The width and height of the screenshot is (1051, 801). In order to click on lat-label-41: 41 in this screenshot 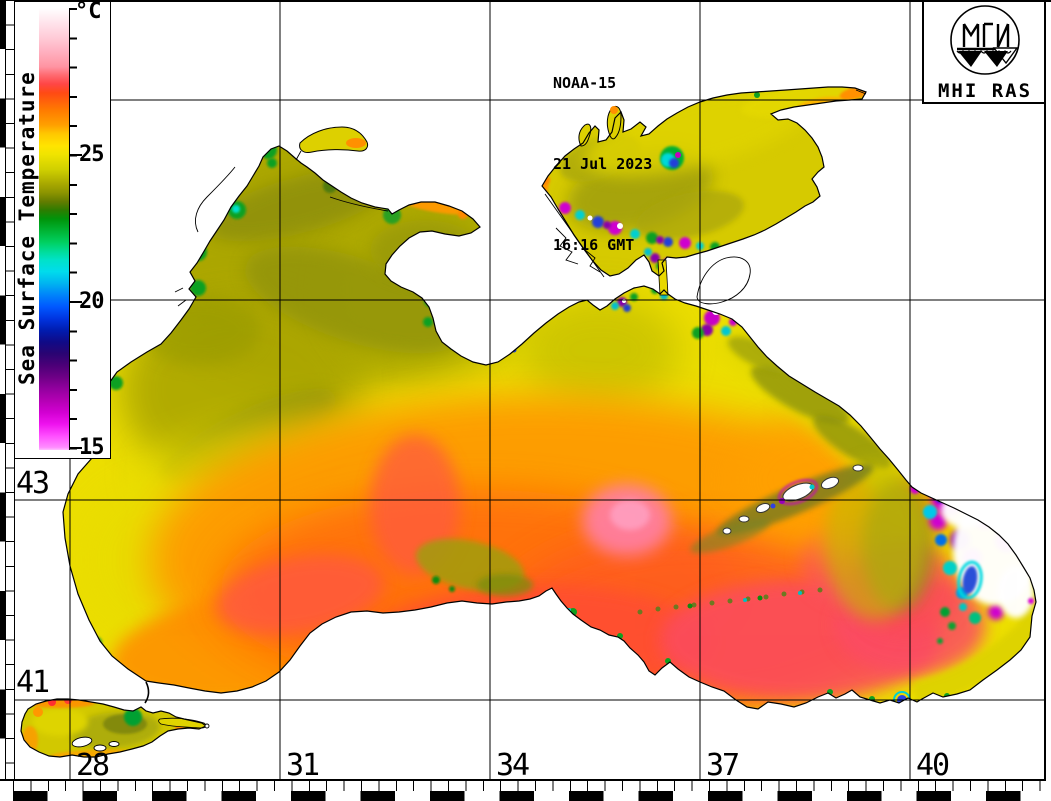, I will do `click(33, 682)`.